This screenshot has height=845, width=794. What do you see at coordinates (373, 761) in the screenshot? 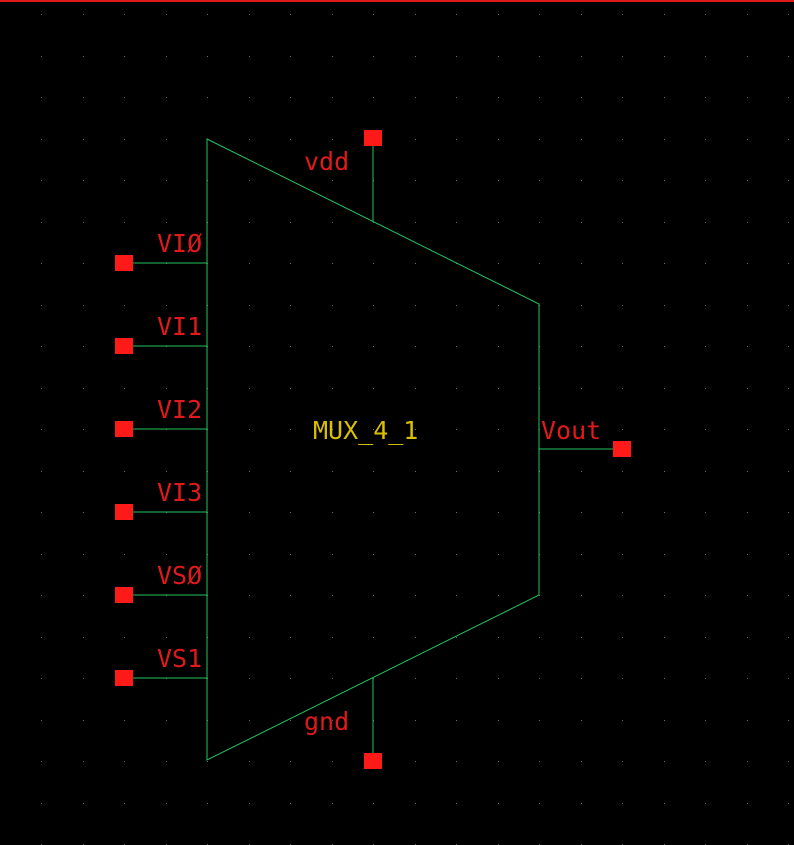
I see `gnd-pin` at bounding box center [373, 761].